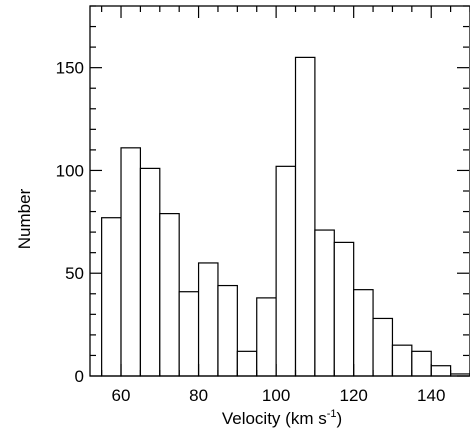  Describe the element at coordinates (79, 376) in the screenshot. I see `y-tick-label-0: 0` at that location.